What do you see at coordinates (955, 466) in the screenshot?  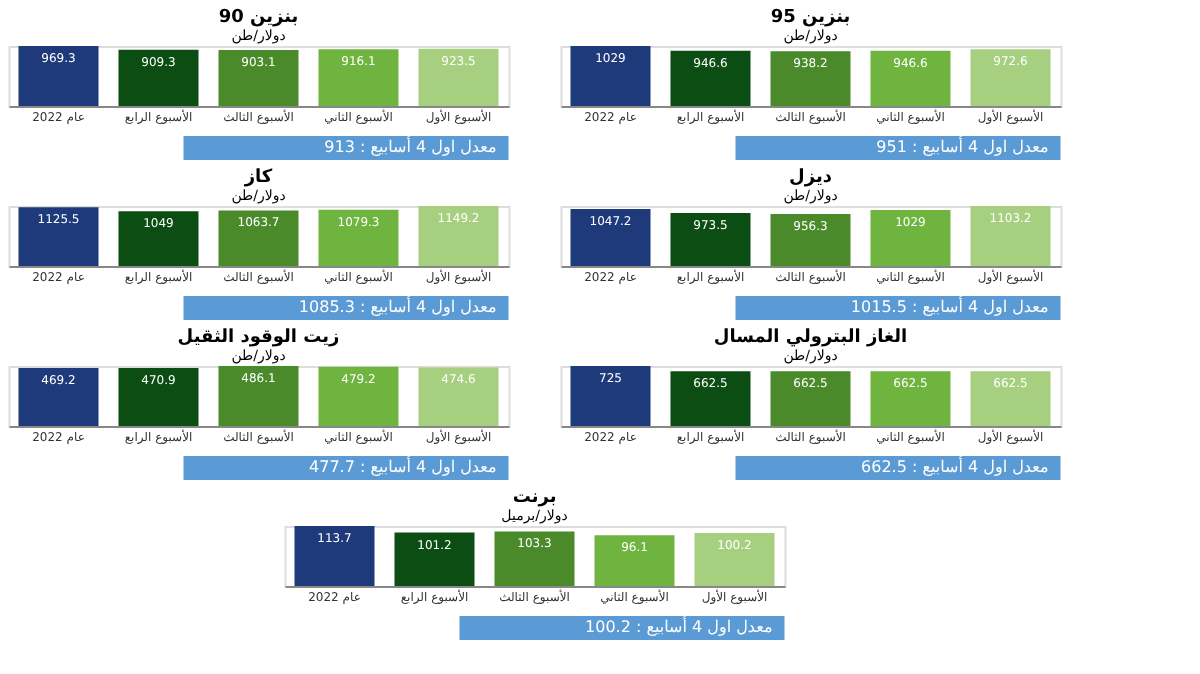 I see `text: معدل اول 4 أسابيع : 662.5` at bounding box center [955, 466].